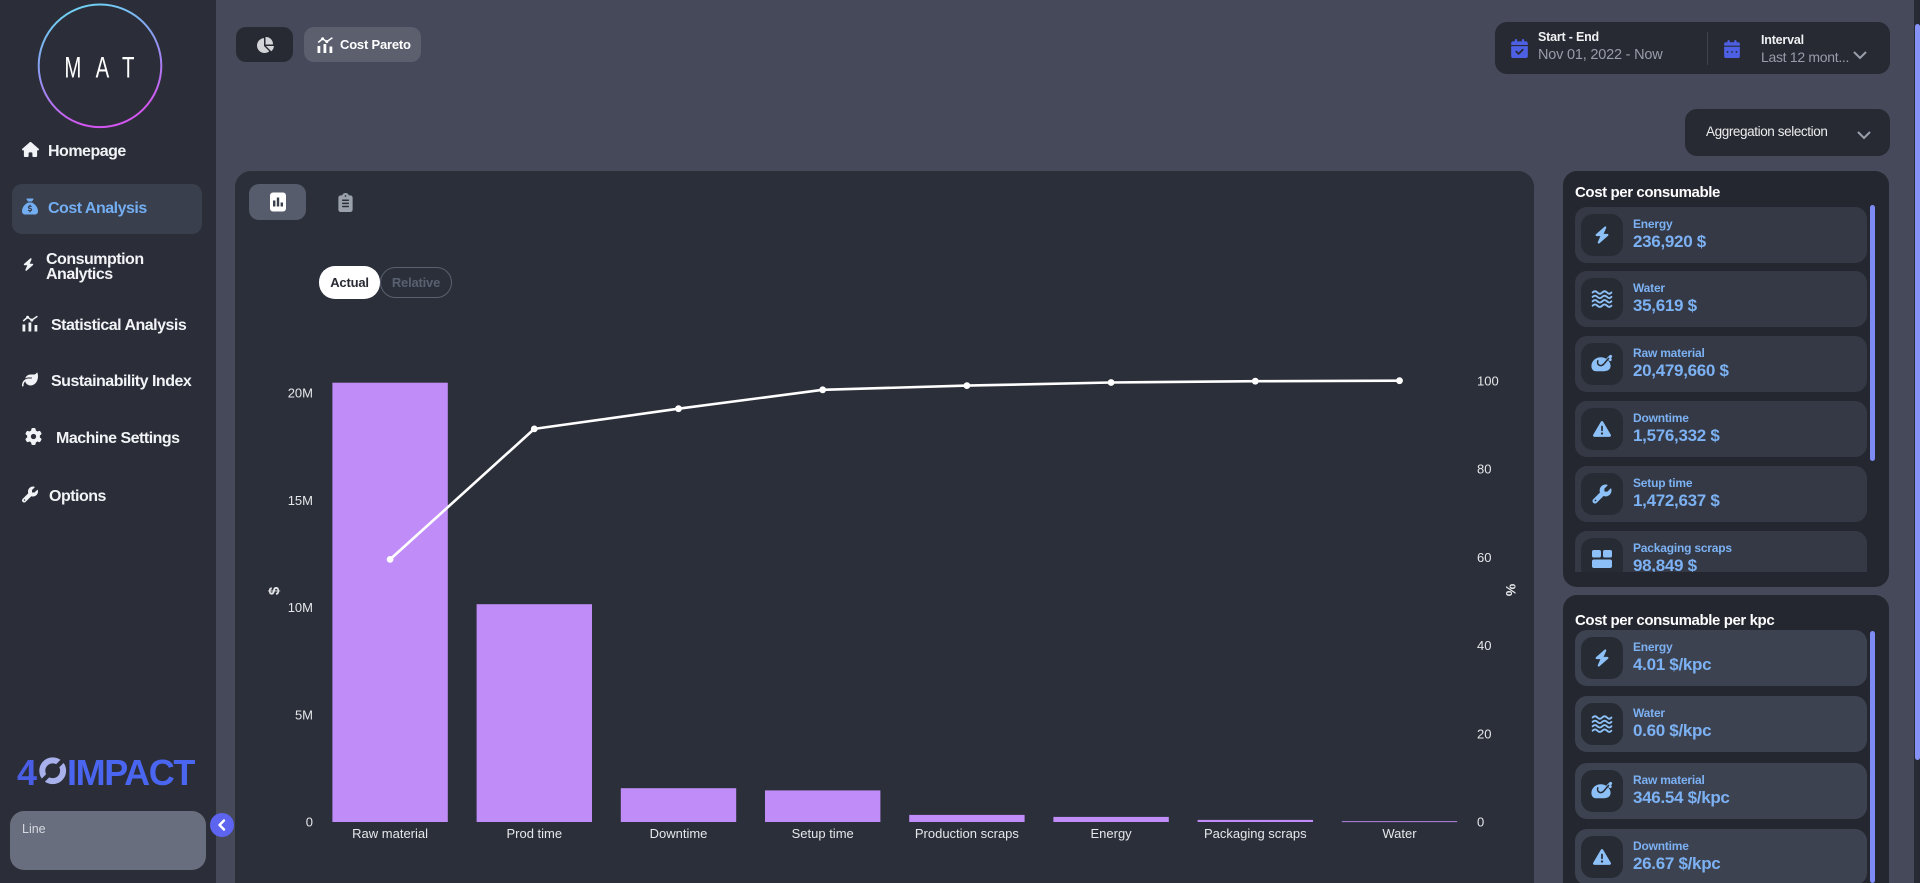 This screenshot has width=1920, height=883. Describe the element at coordinates (304, 714) in the screenshot. I see `svg-text: 5M` at that location.